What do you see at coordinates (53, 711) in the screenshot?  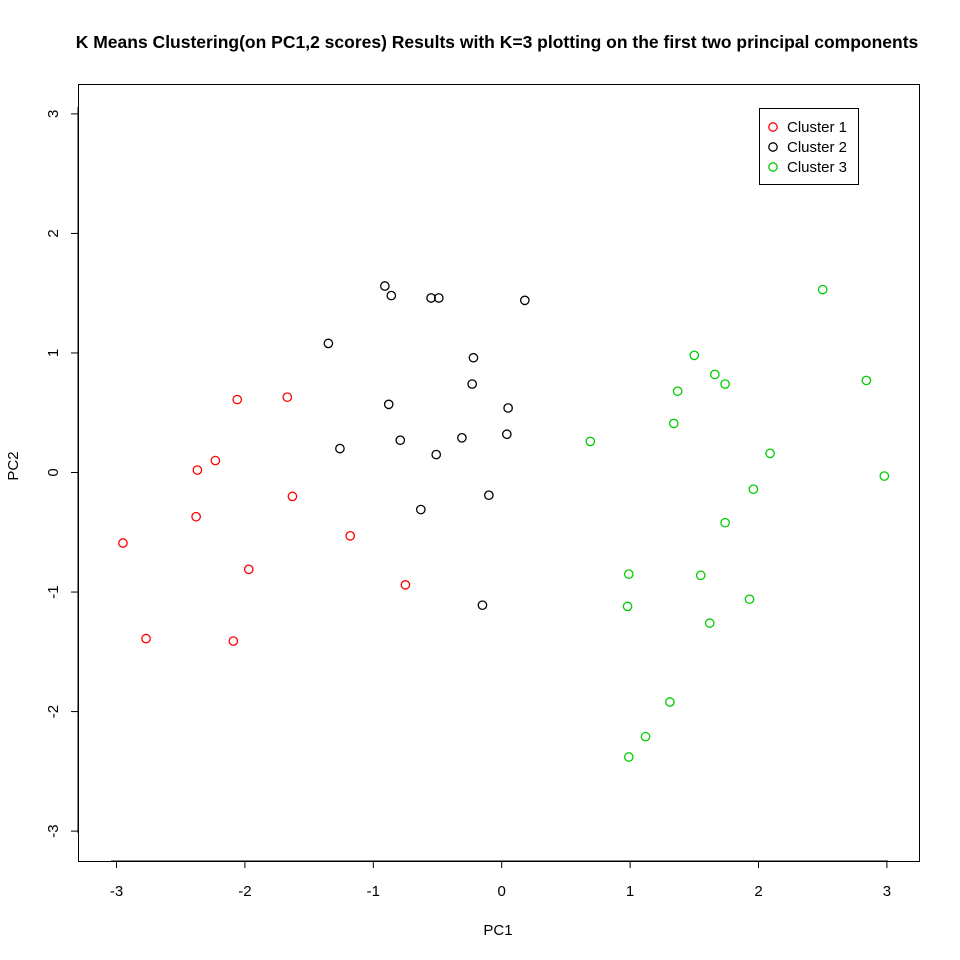 I see `y-tick-label: -2` at bounding box center [53, 711].